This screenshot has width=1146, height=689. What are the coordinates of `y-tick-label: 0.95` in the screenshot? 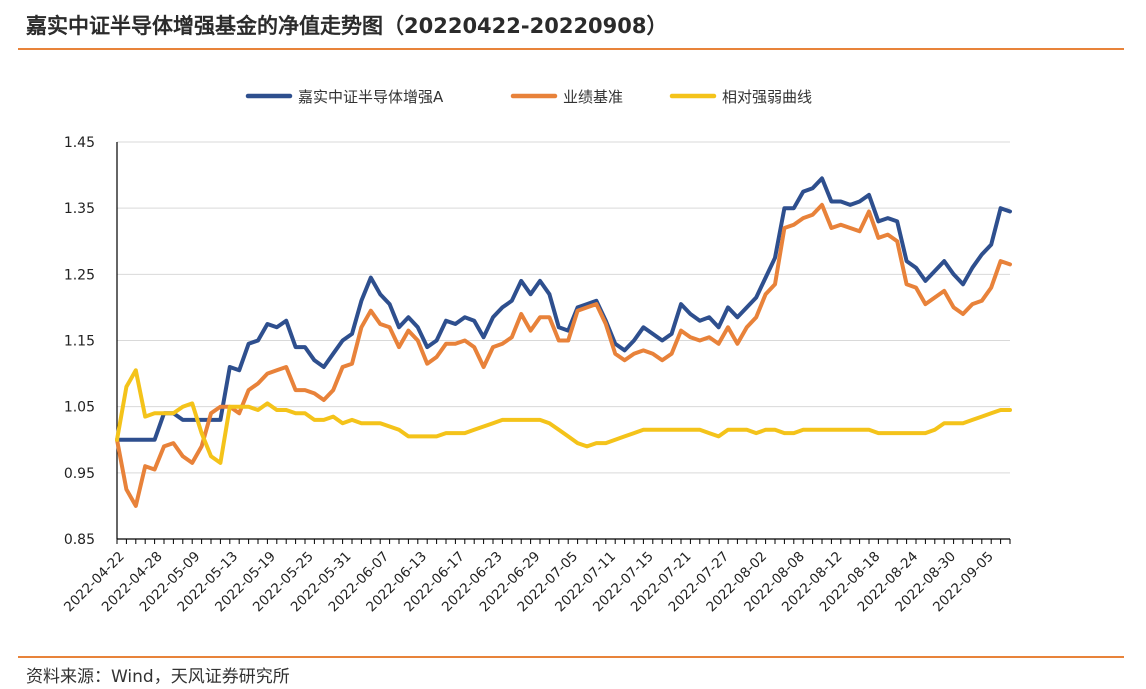 It's located at (79, 474).